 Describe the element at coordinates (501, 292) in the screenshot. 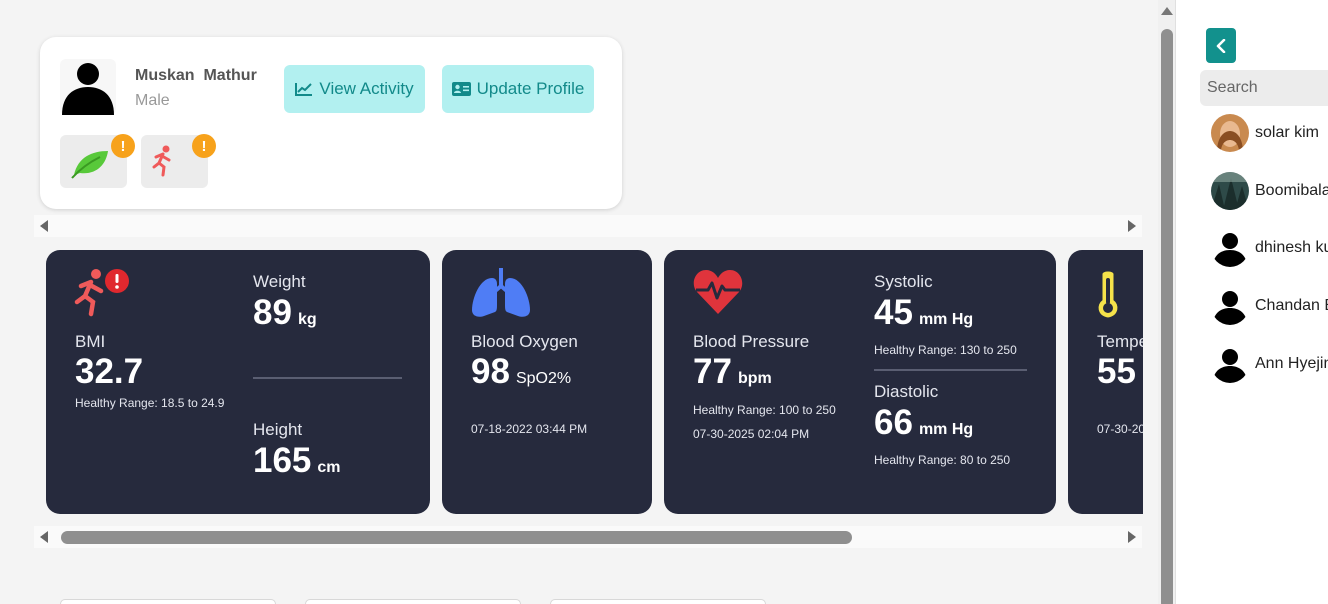

I see `lungs-icon` at that location.